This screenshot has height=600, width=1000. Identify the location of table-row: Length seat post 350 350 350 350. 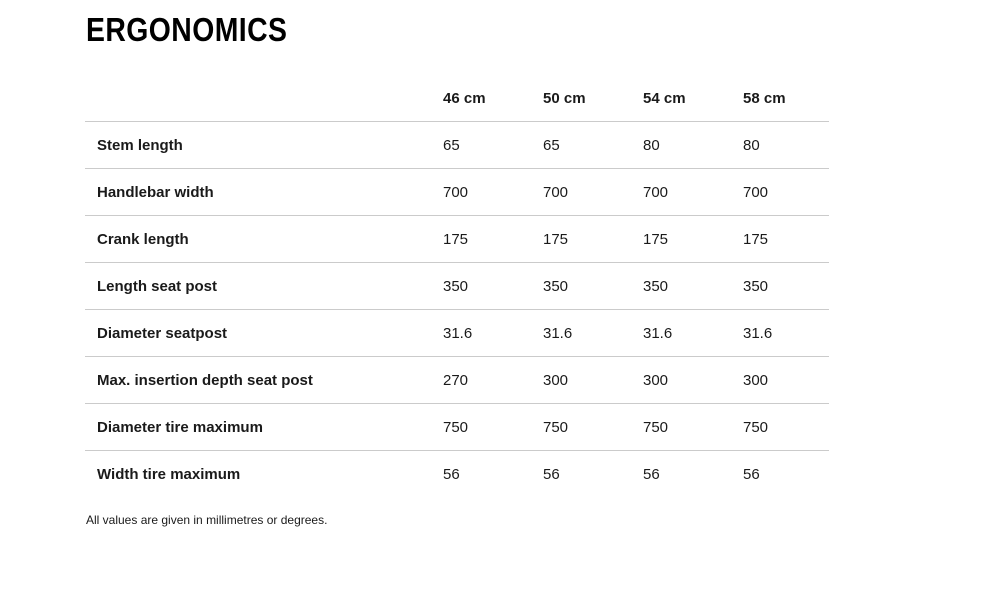
(457, 286).